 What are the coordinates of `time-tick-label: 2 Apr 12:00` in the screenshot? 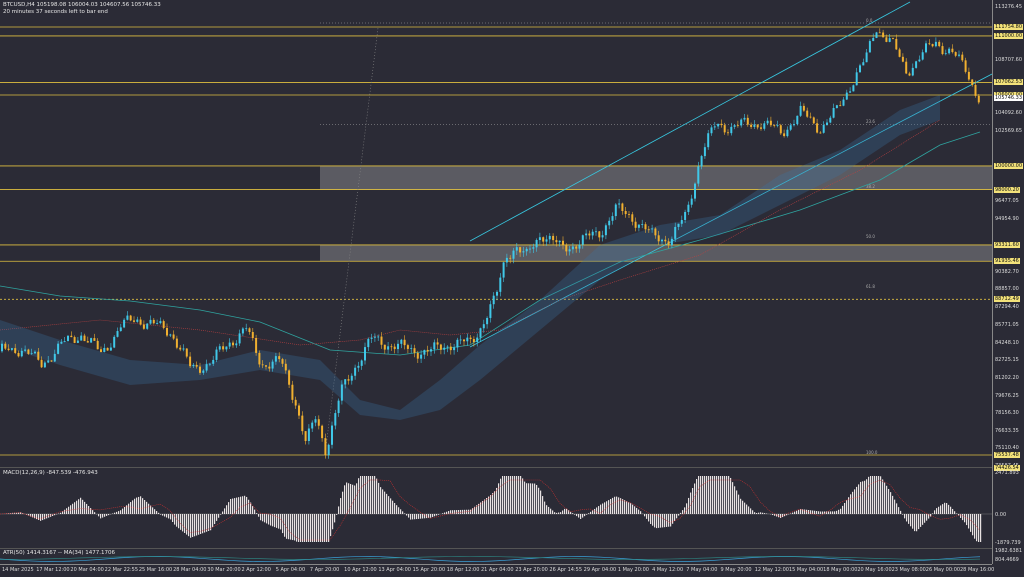 It's located at (256, 570).